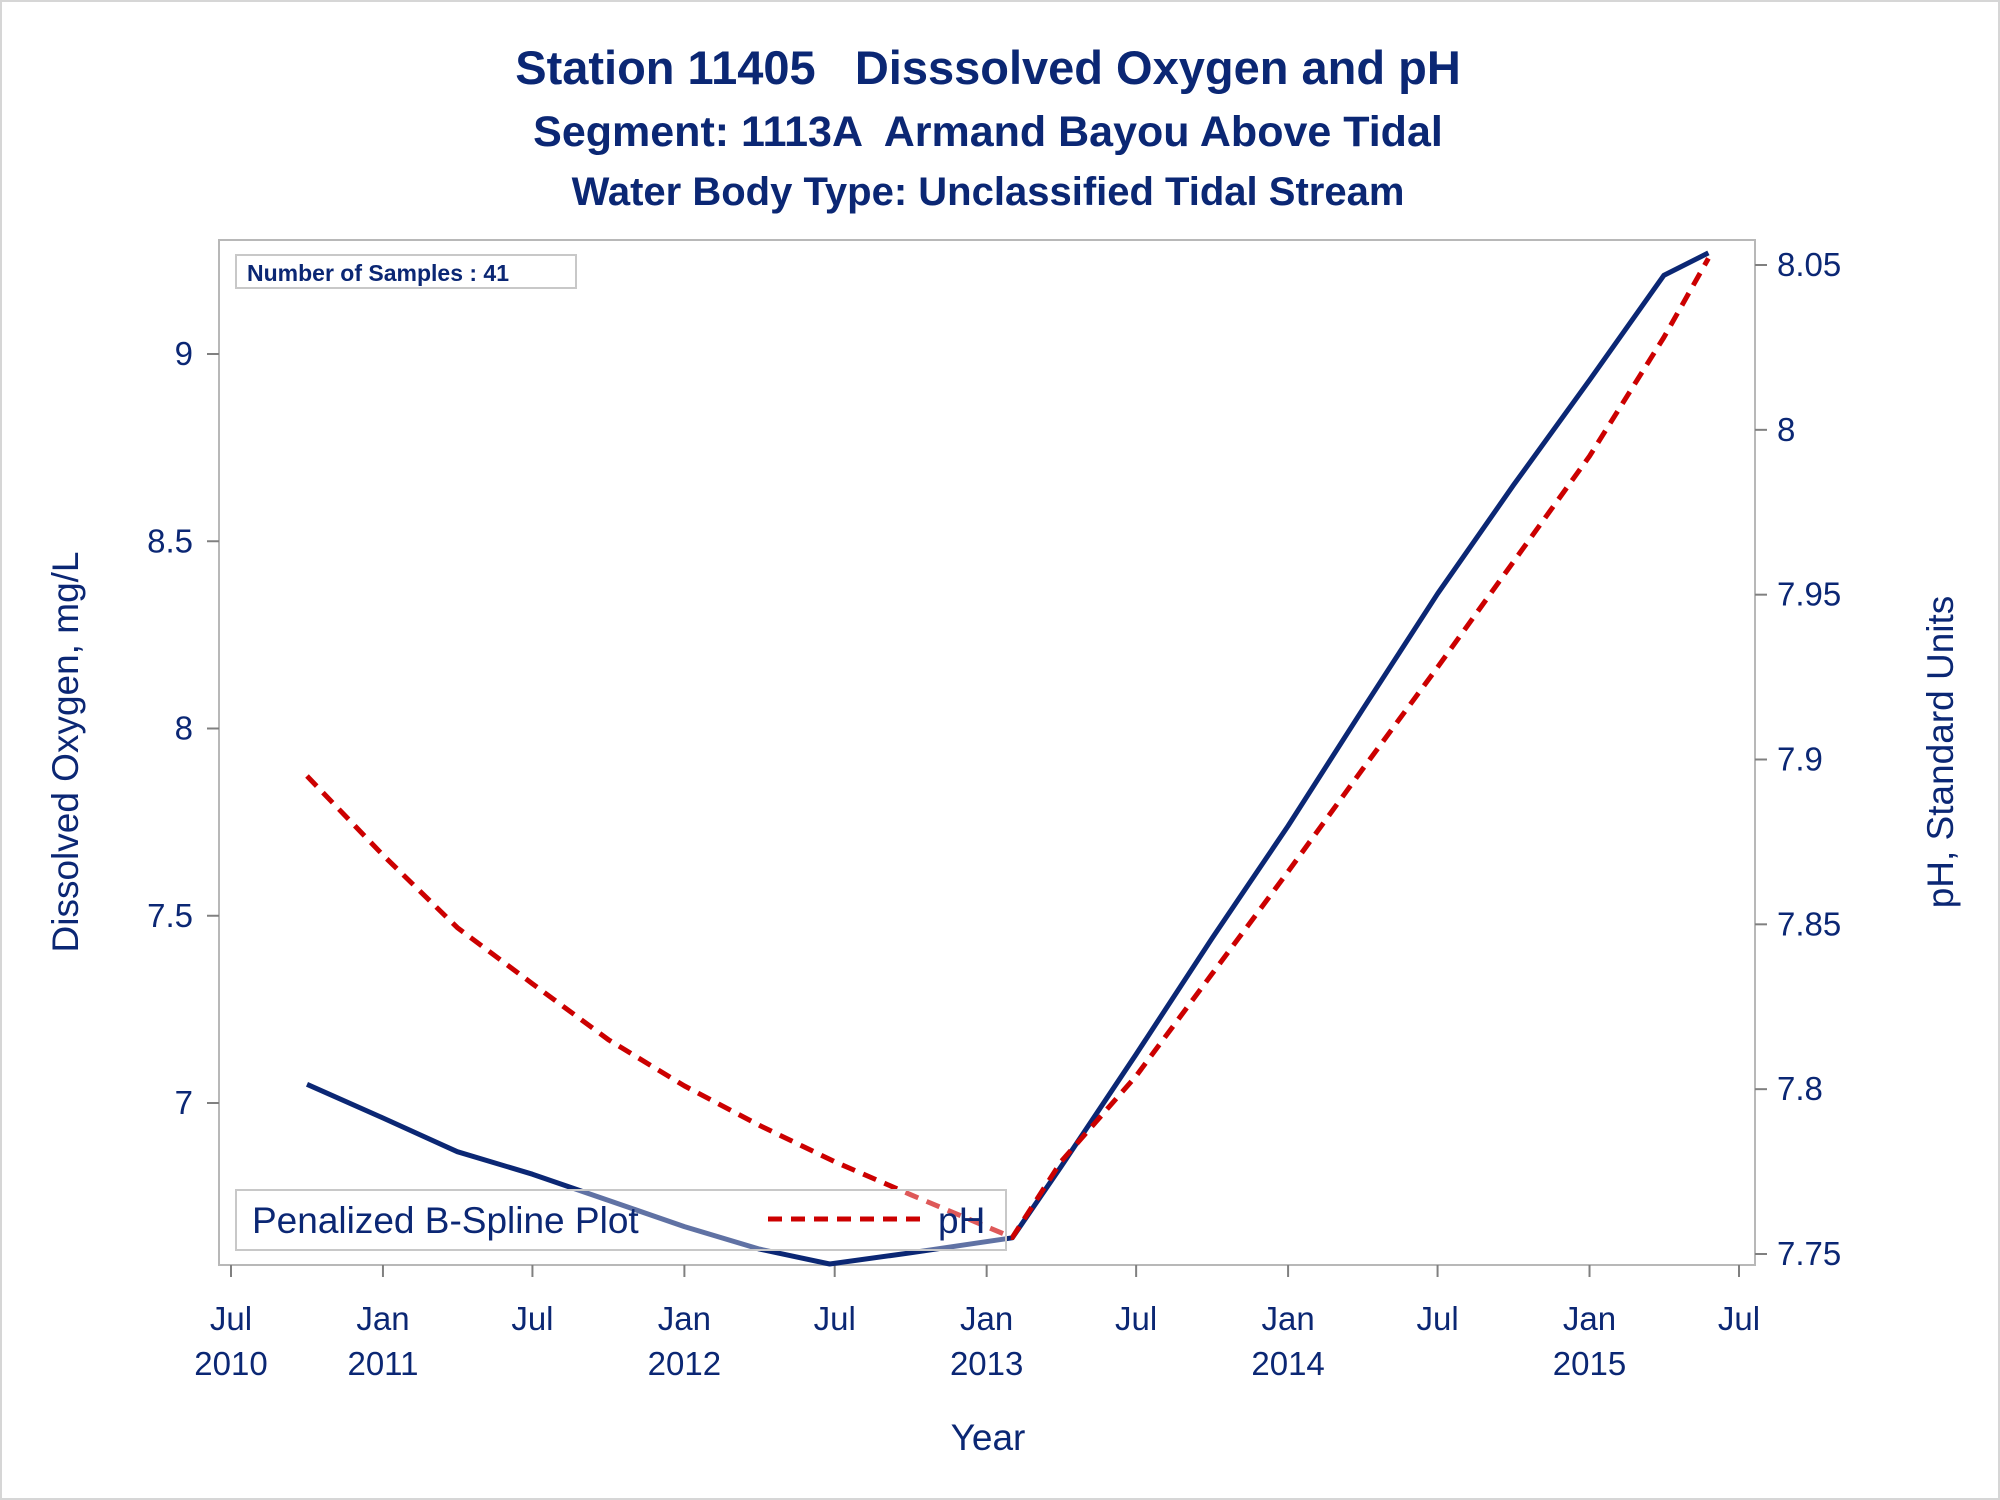  What do you see at coordinates (988, 132) in the screenshot?
I see `chart-subtitle-segment: Segment: 1113A Armand Bayou Above Tidal` at bounding box center [988, 132].